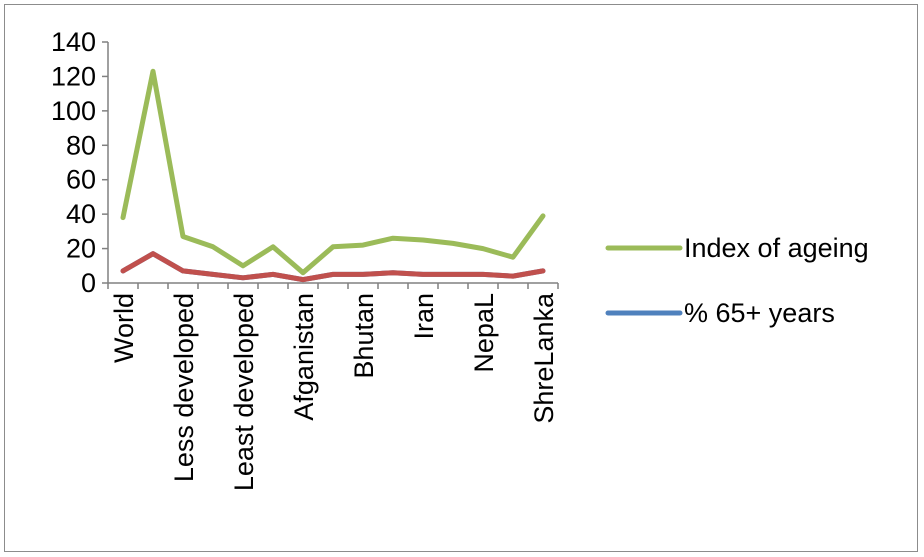 The width and height of the screenshot is (924, 557). I want to click on y-tick-label: 40, so click(81, 214).